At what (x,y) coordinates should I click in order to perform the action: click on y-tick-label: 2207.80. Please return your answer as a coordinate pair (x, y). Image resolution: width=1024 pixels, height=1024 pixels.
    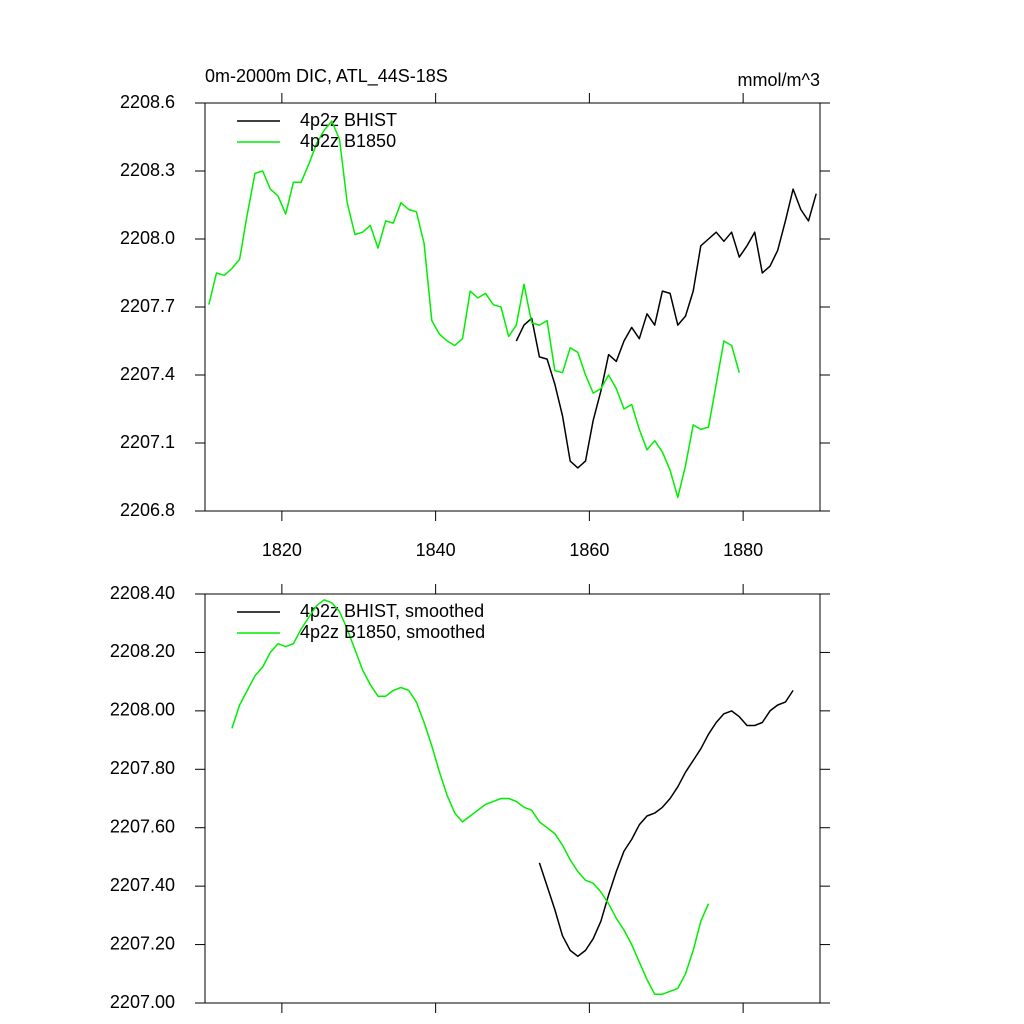
    Looking at the image, I should click on (142, 768).